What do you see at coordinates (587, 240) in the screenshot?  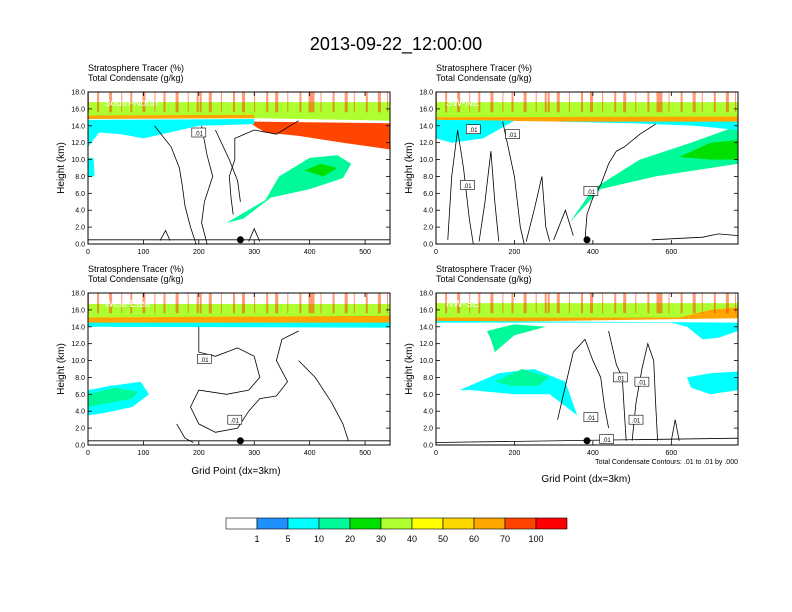 I see `location-marker` at bounding box center [587, 240].